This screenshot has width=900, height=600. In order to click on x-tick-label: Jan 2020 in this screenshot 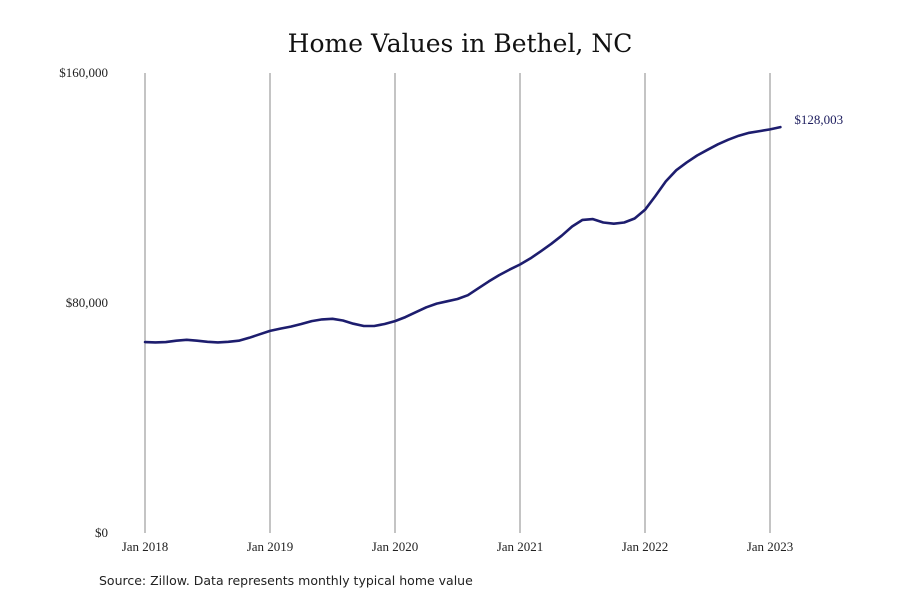, I will do `click(395, 546)`.